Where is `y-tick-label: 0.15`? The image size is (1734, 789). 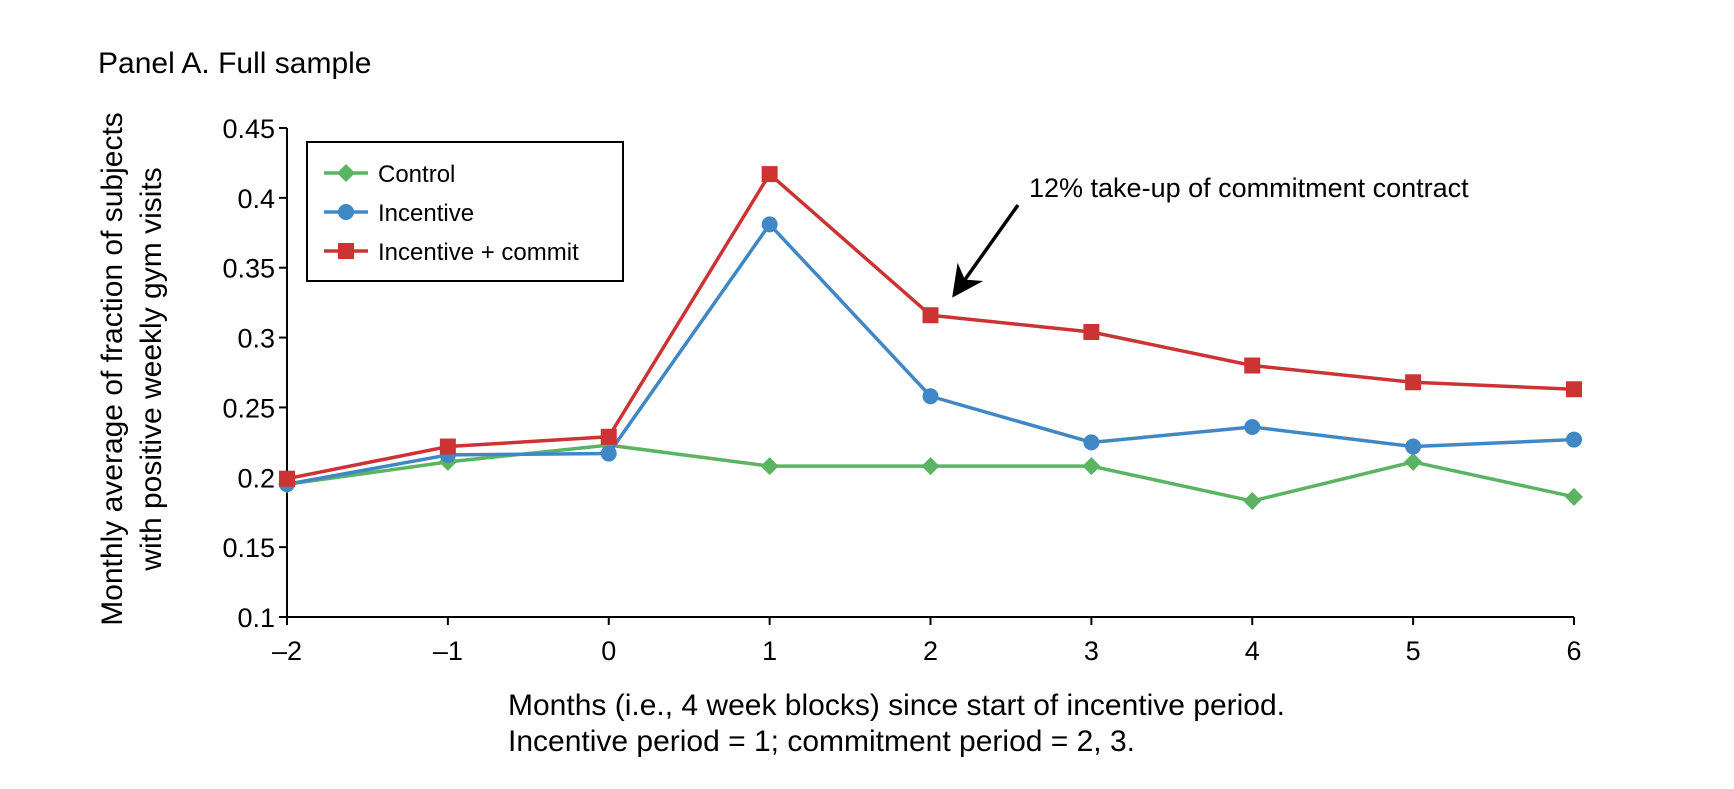
y-tick-label: 0.15 is located at coordinates (248, 548).